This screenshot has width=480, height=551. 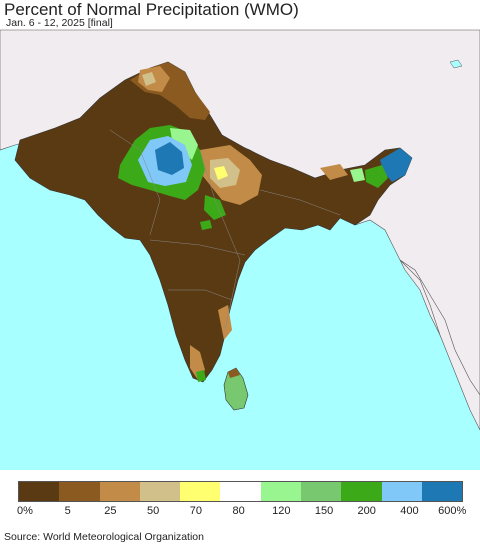 I want to click on wet-zone-darkblue, so click(x=169, y=158).